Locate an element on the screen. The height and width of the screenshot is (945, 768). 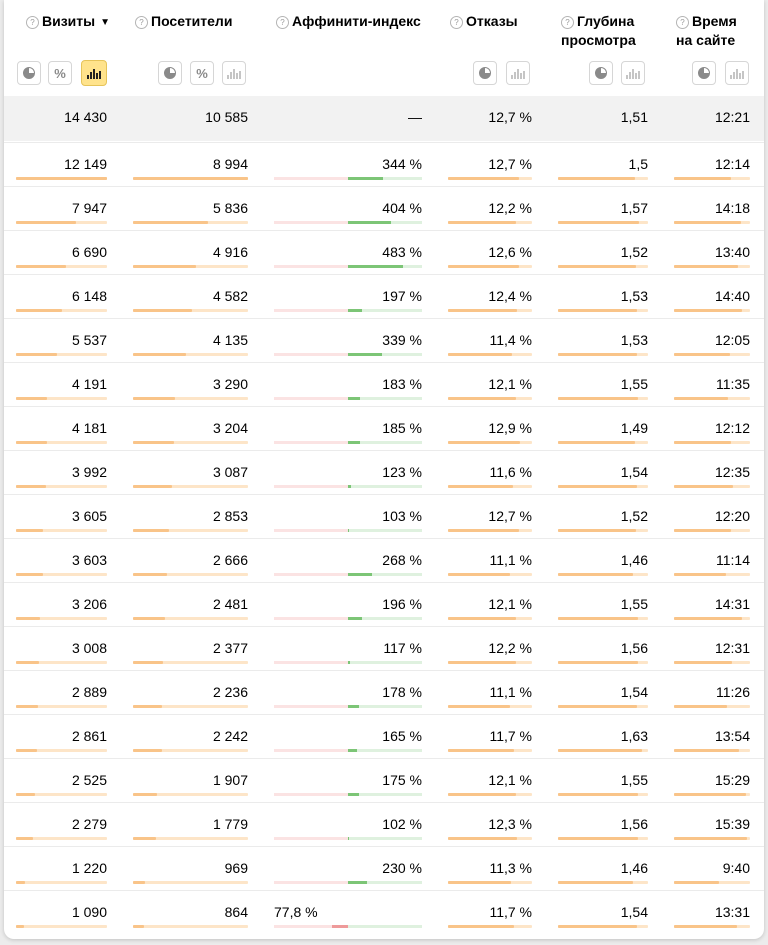
table-row: 3 008 2 377 117 % 12,2 % 1,56 12:31 is located at coordinates (384, 648).